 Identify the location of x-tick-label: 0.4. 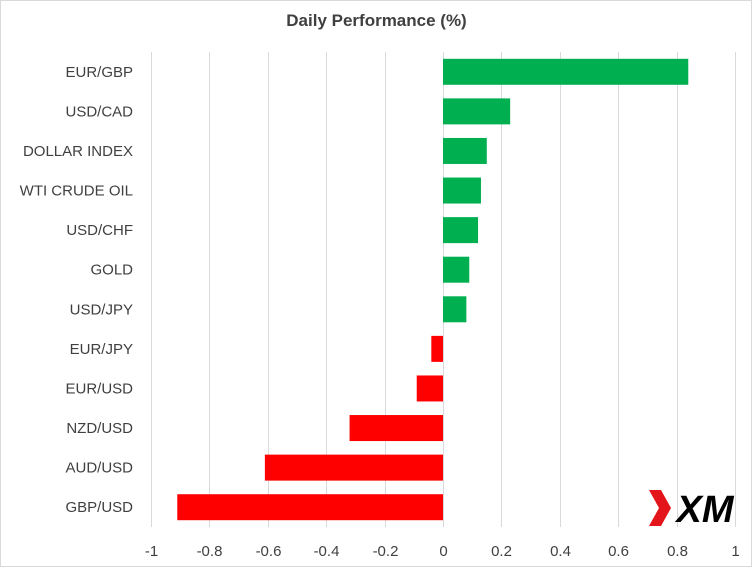
(560, 551).